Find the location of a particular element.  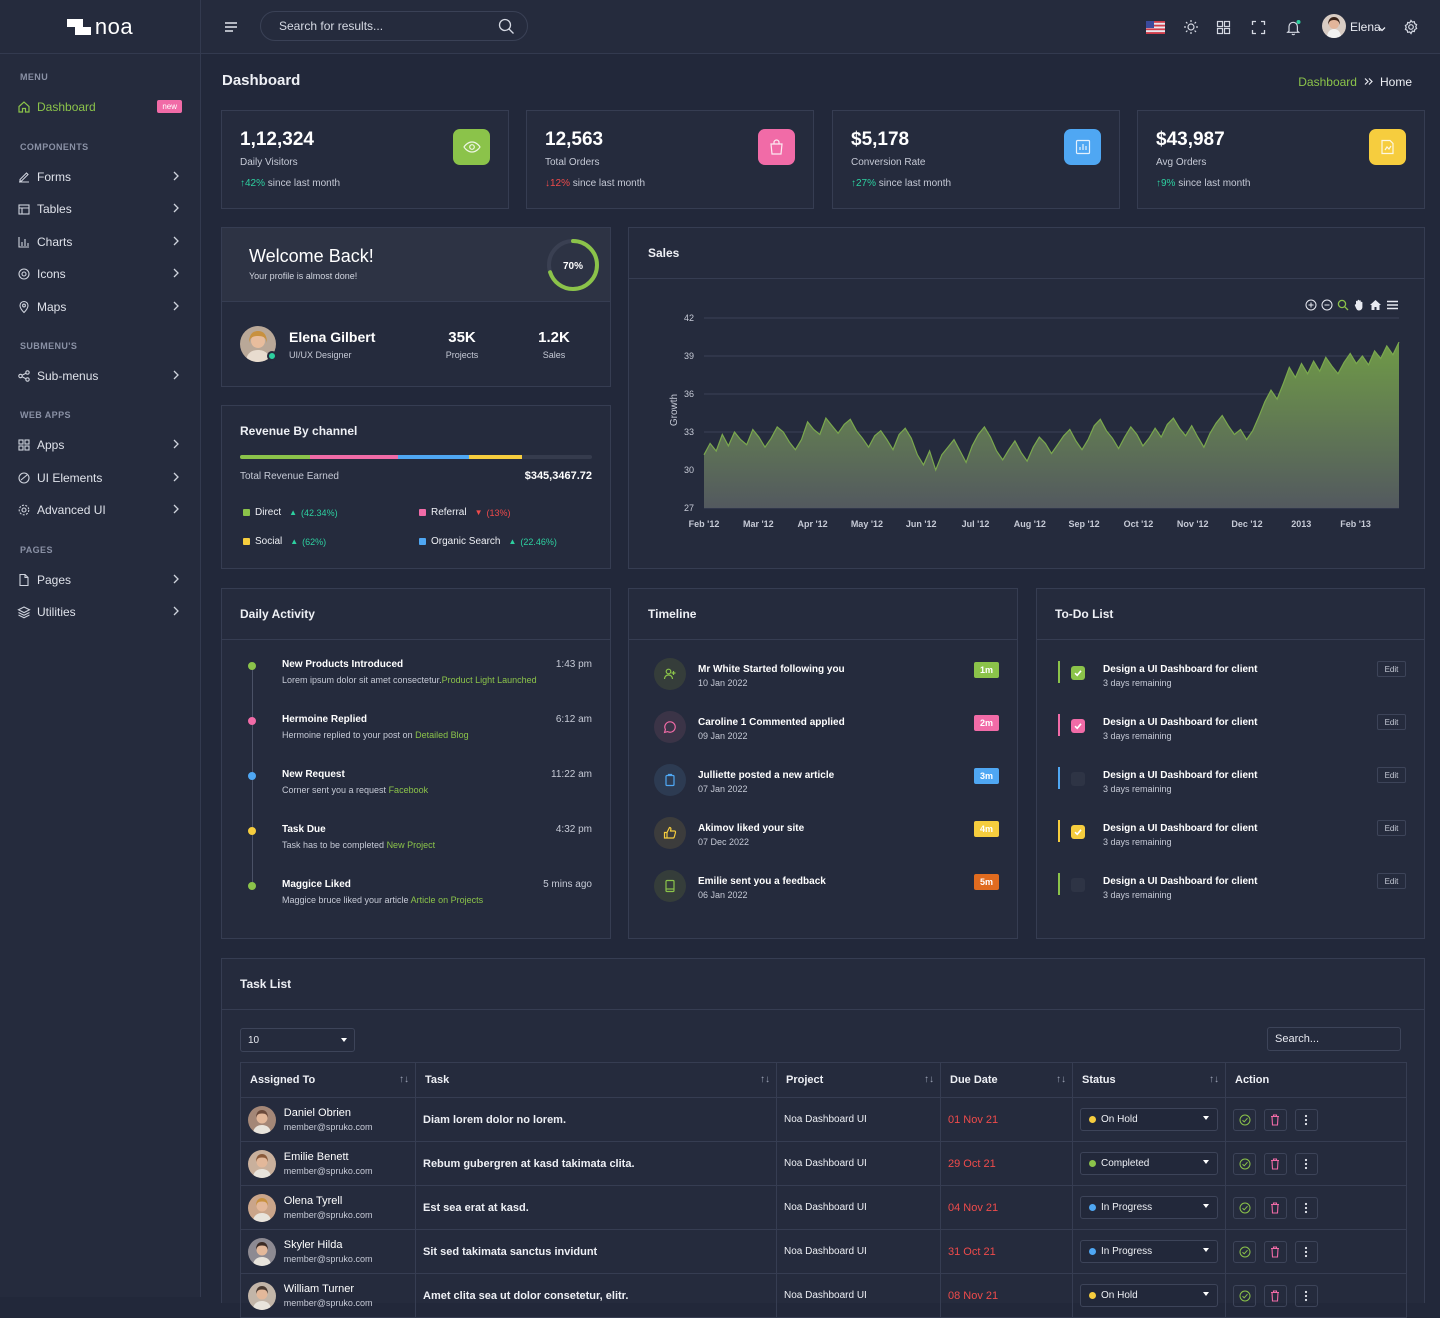

file-icon is located at coordinates (24, 580).